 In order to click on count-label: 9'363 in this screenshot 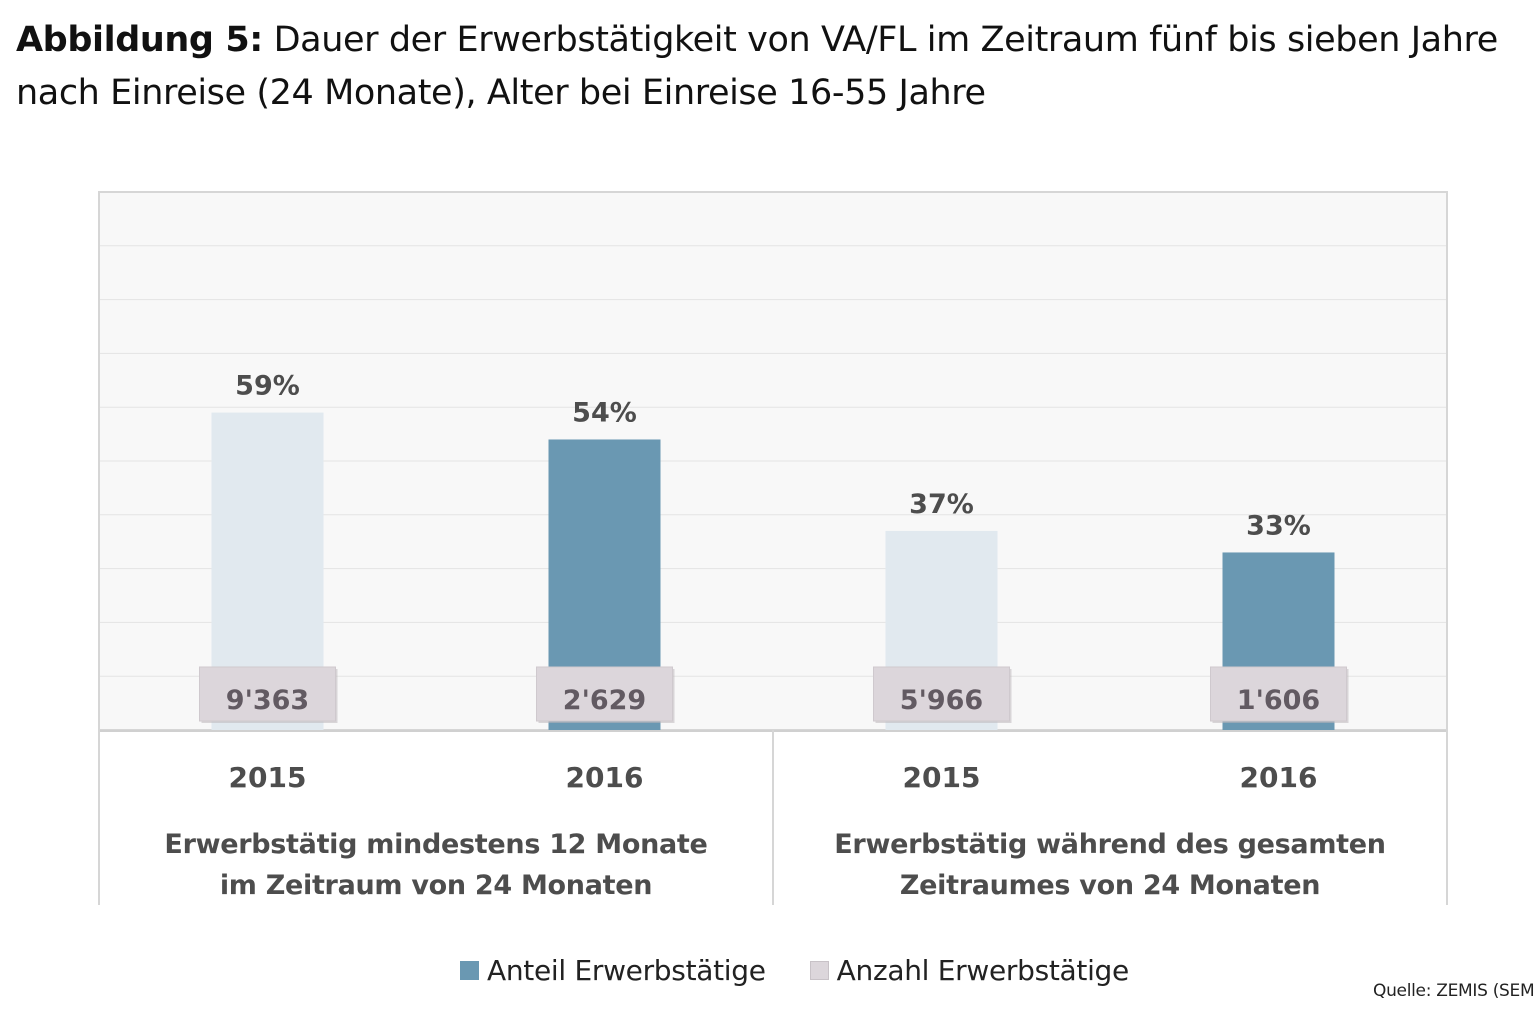, I will do `click(267, 700)`.